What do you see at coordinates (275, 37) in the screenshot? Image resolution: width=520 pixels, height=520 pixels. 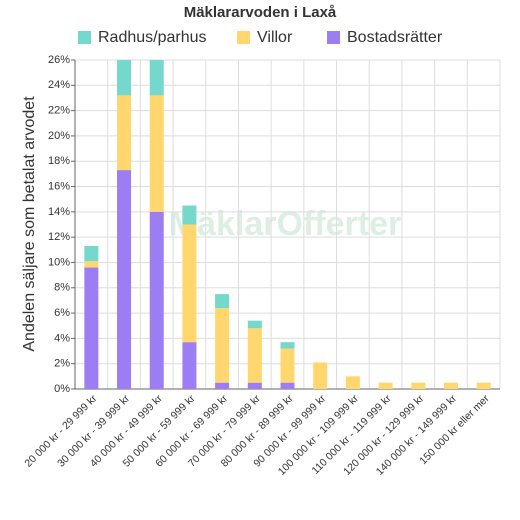 I see `legend-label: Villor` at bounding box center [275, 37].